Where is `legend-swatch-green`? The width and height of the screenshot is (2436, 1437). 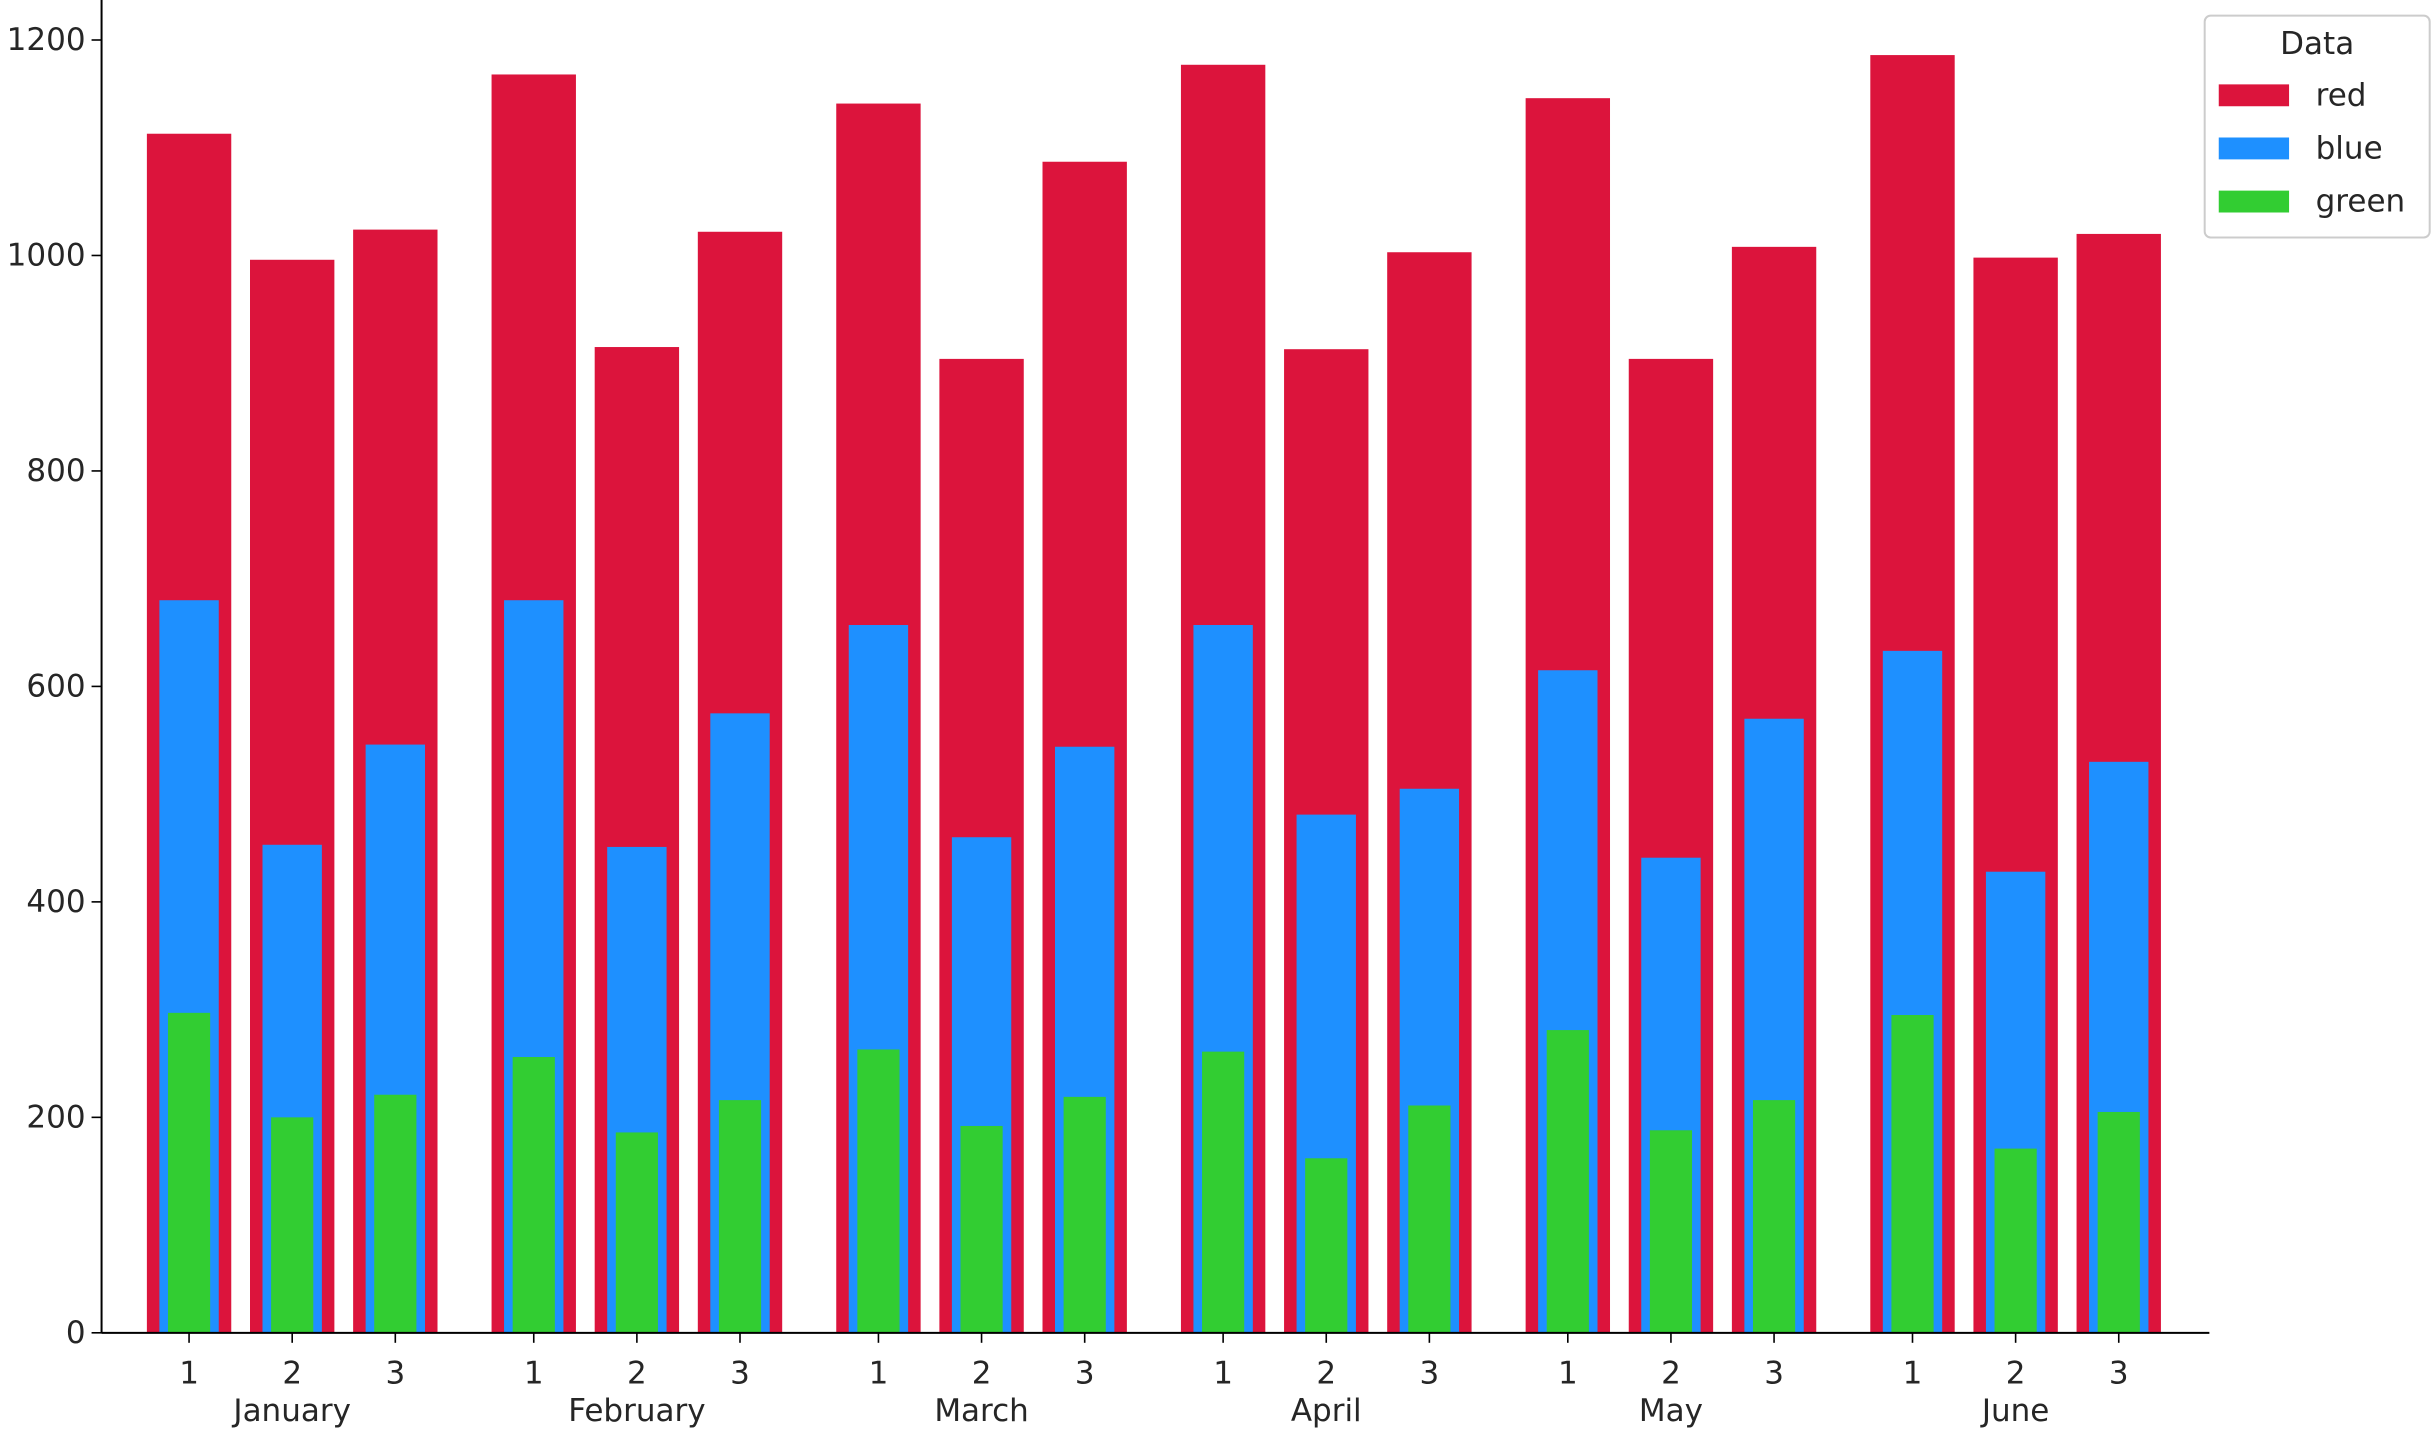
legend-swatch-green is located at coordinates (2254, 201).